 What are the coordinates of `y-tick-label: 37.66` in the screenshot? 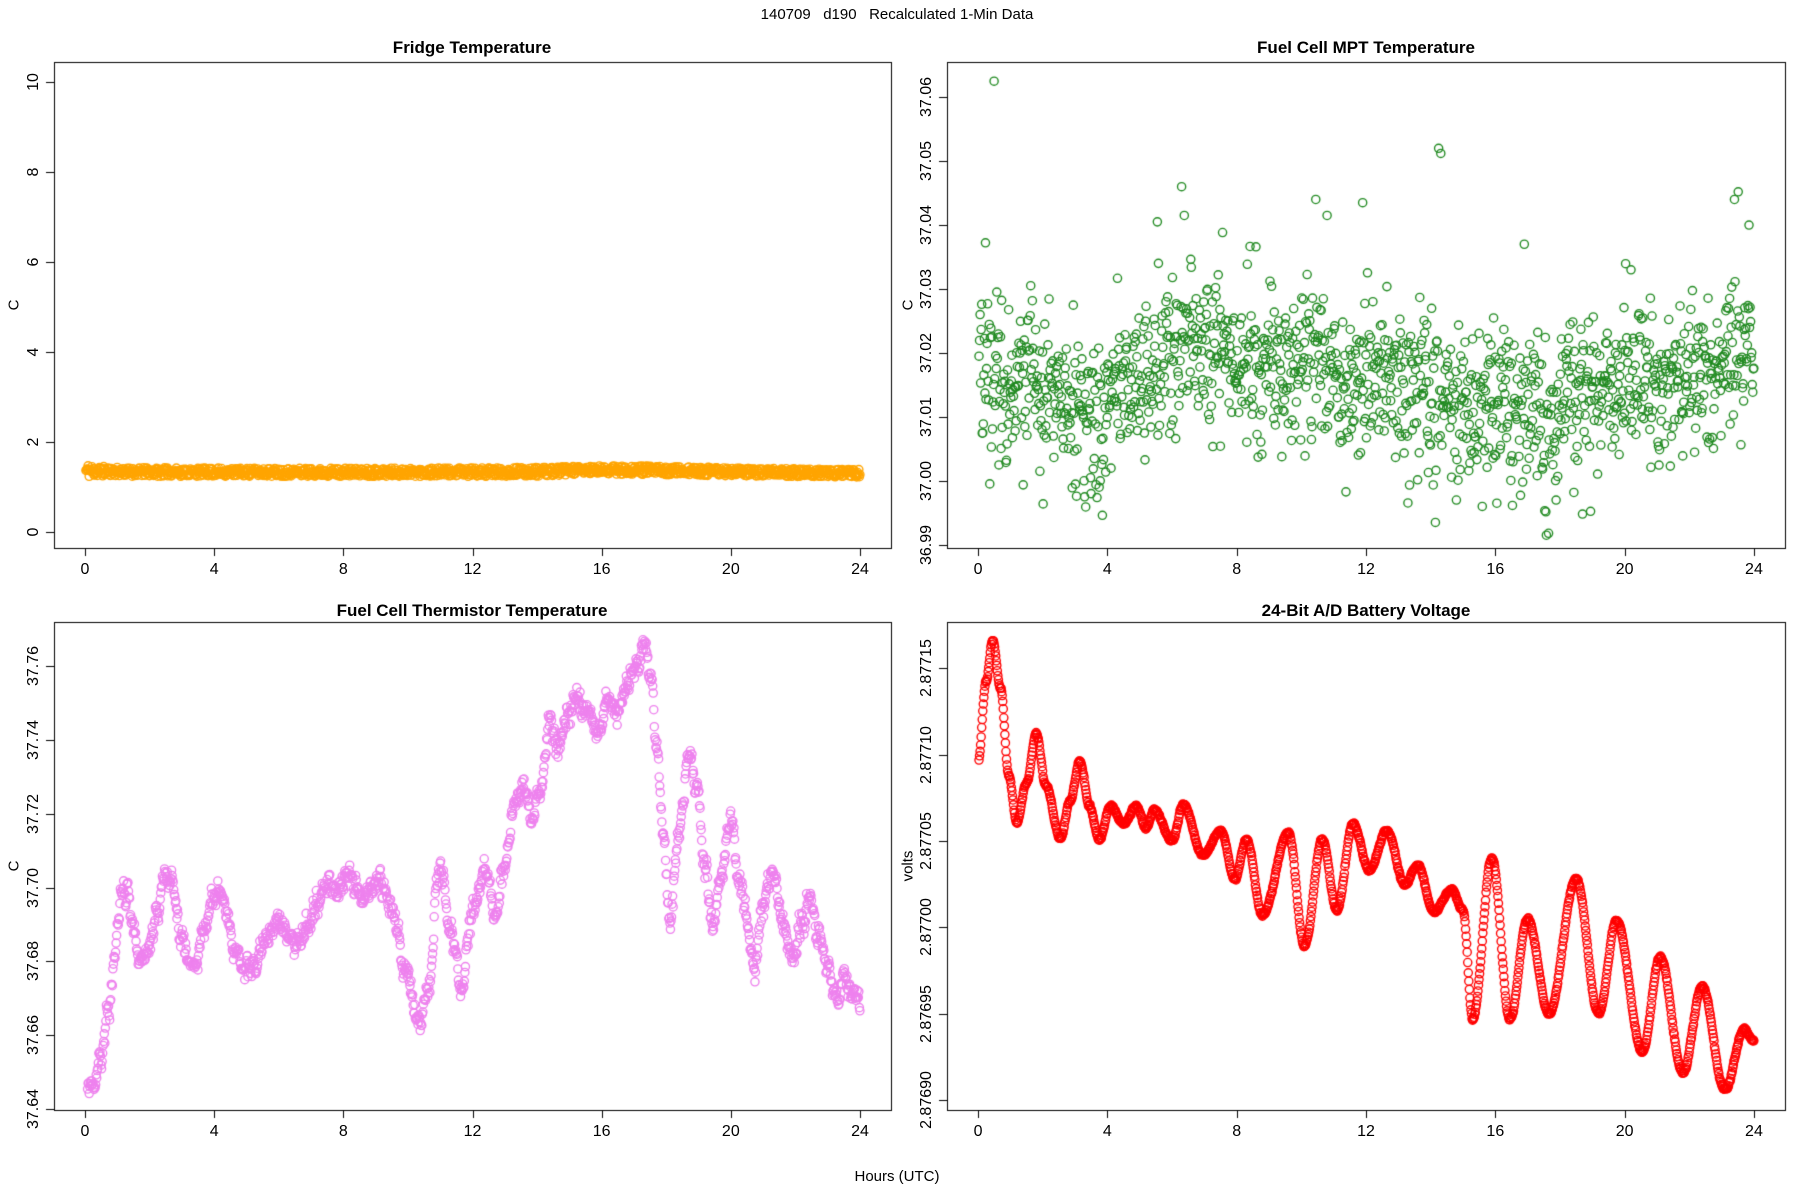 It's located at (33, 1035).